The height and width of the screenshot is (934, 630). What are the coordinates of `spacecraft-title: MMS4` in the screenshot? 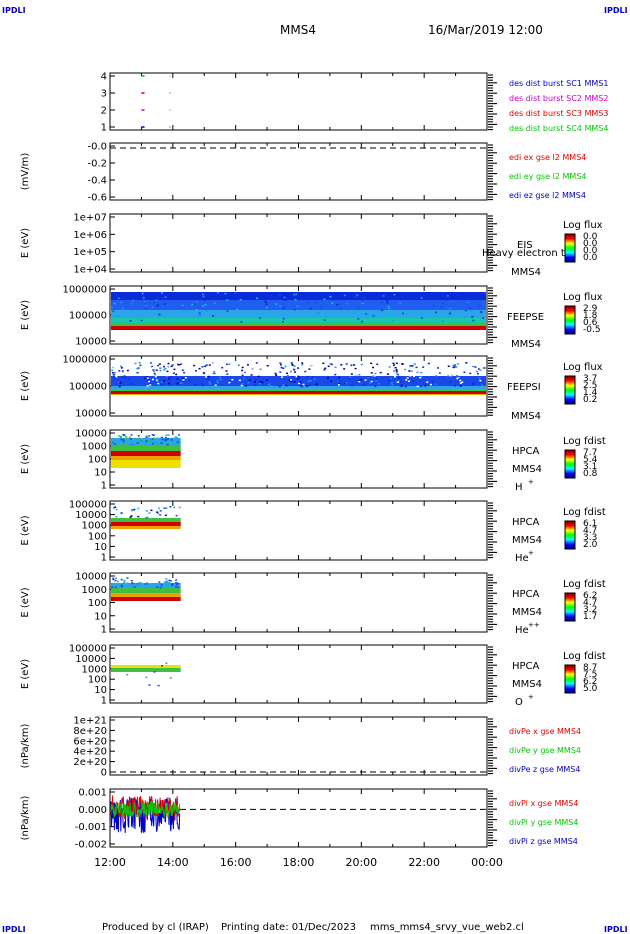 It's located at (298, 30).